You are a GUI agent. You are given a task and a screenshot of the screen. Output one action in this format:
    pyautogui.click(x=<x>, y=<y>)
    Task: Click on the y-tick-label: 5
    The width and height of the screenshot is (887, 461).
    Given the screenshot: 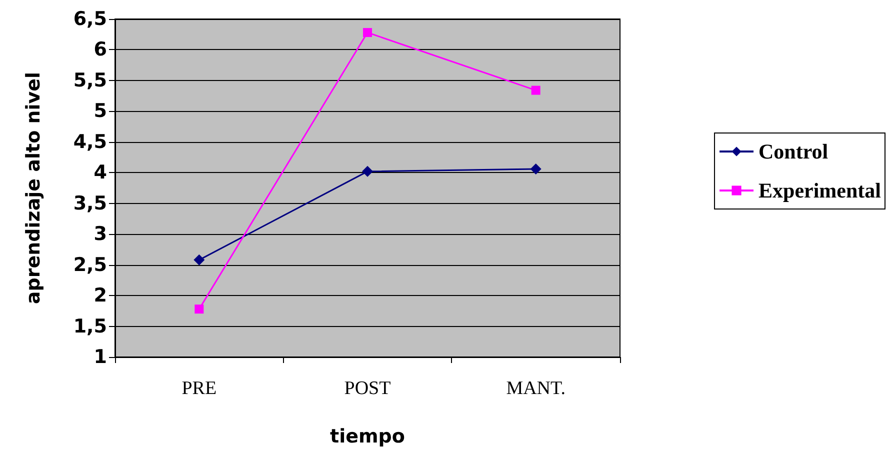 What is the action you would take?
    pyautogui.click(x=100, y=111)
    